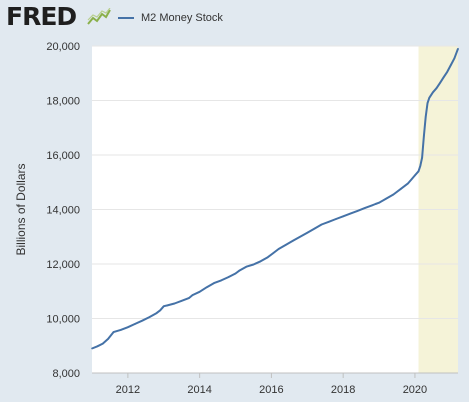 The image size is (469, 402). I want to click on x-tick-label: 2020, so click(415, 390).